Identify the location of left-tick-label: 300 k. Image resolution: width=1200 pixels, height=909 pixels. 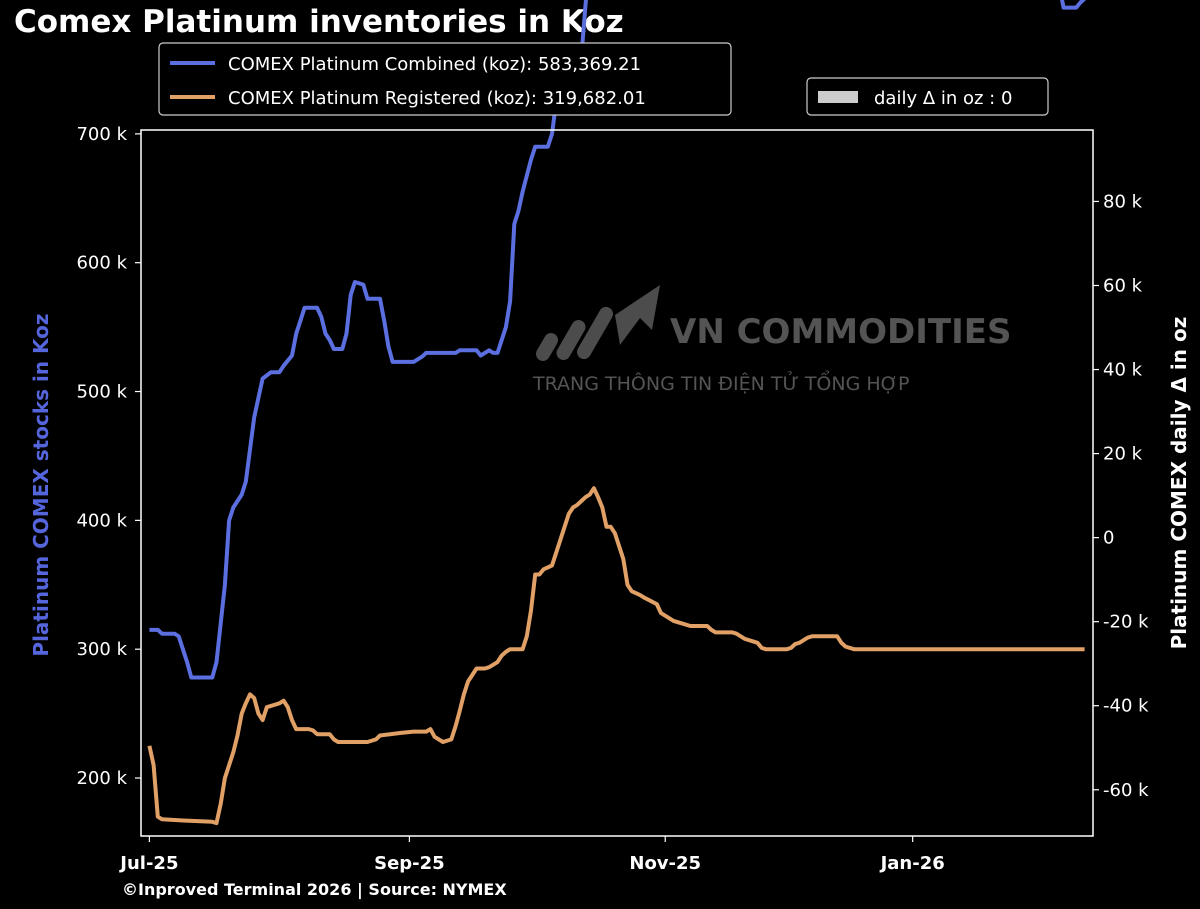
(101, 649).